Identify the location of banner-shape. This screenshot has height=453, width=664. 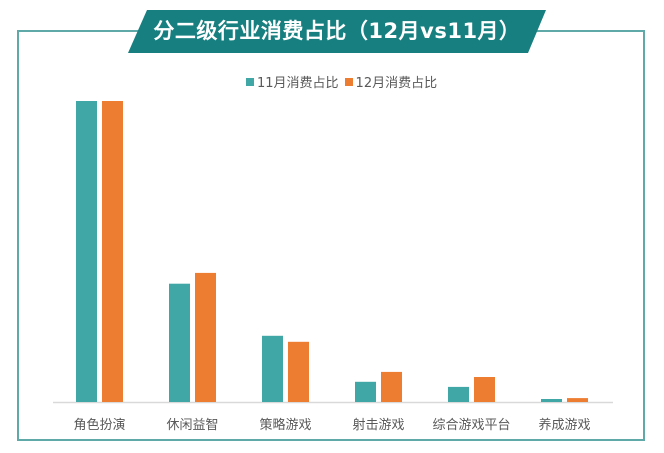
(337, 31).